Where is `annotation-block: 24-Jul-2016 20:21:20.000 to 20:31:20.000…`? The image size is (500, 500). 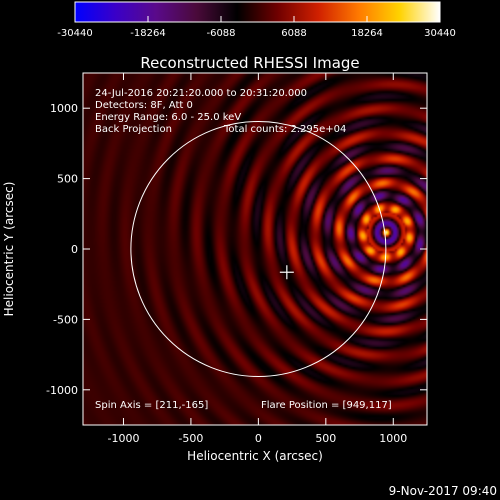
annotation-block: 24-Jul-2016 20:21:20.000 to 20:31:20.000… is located at coordinates (220, 111).